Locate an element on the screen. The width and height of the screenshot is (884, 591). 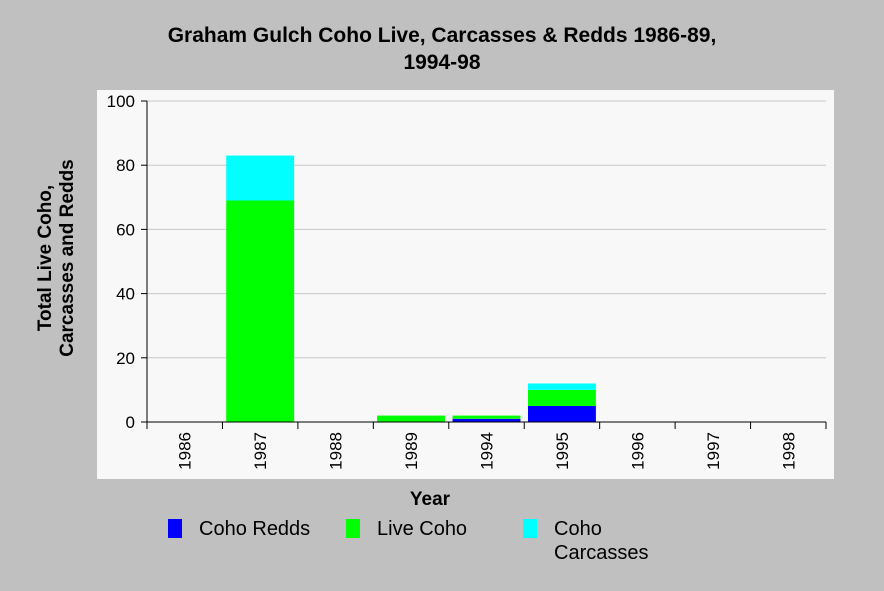
x-tick-label: 1987 is located at coordinates (260, 451).